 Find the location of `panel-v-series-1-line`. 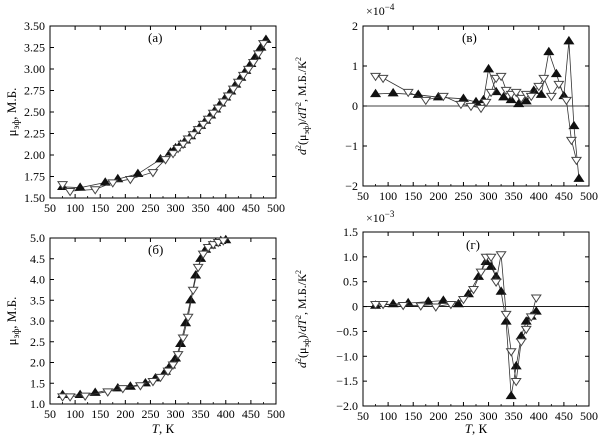

panel-v-series-1-line is located at coordinates (477, 110).